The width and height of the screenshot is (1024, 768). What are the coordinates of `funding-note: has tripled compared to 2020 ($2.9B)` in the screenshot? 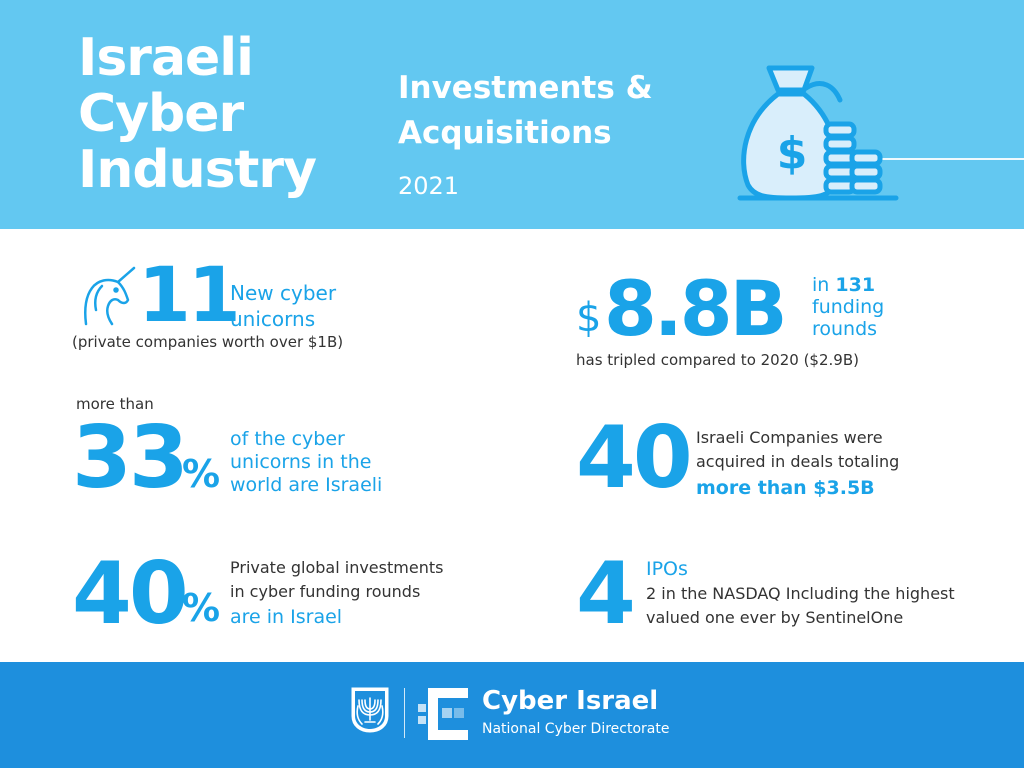 It's located at (717, 360).